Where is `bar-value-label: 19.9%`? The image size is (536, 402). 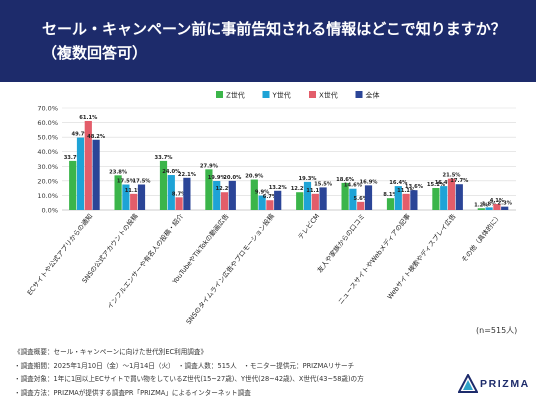 bar-value-label: 19.9% is located at coordinates (217, 178).